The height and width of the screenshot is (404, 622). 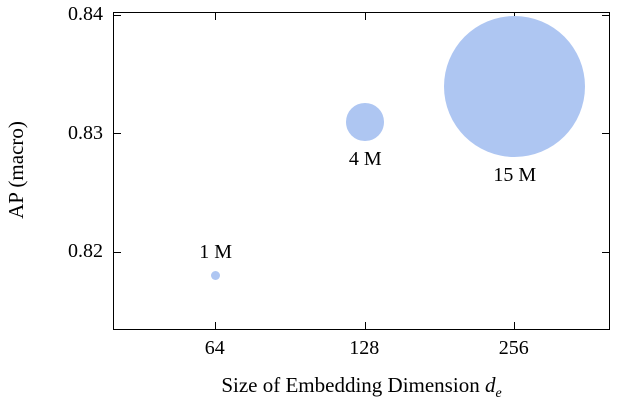 What do you see at coordinates (214, 348) in the screenshot?
I see `x-tick-label: 64` at bounding box center [214, 348].